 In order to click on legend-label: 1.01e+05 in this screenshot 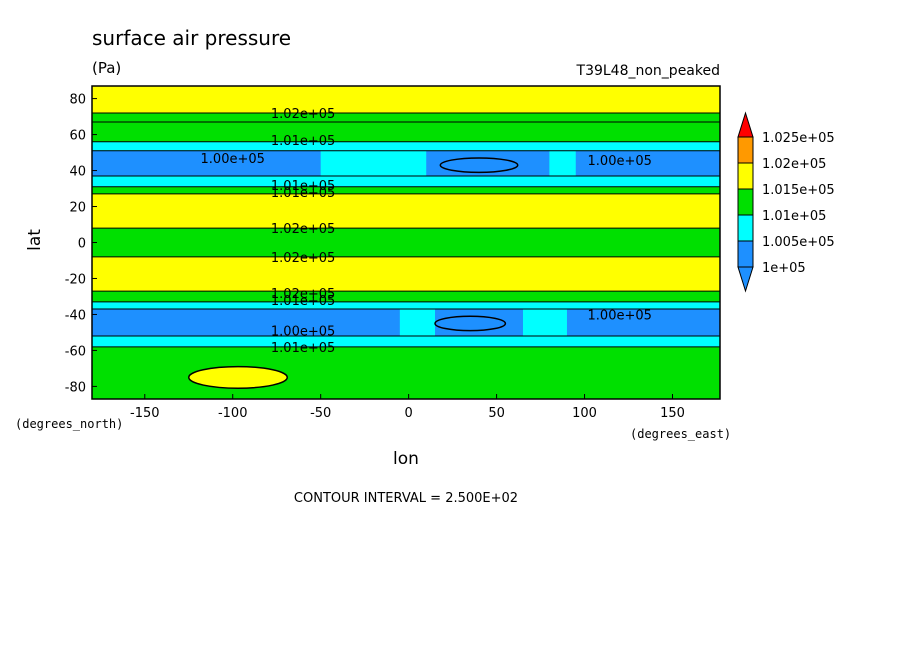, I will do `click(794, 216)`.